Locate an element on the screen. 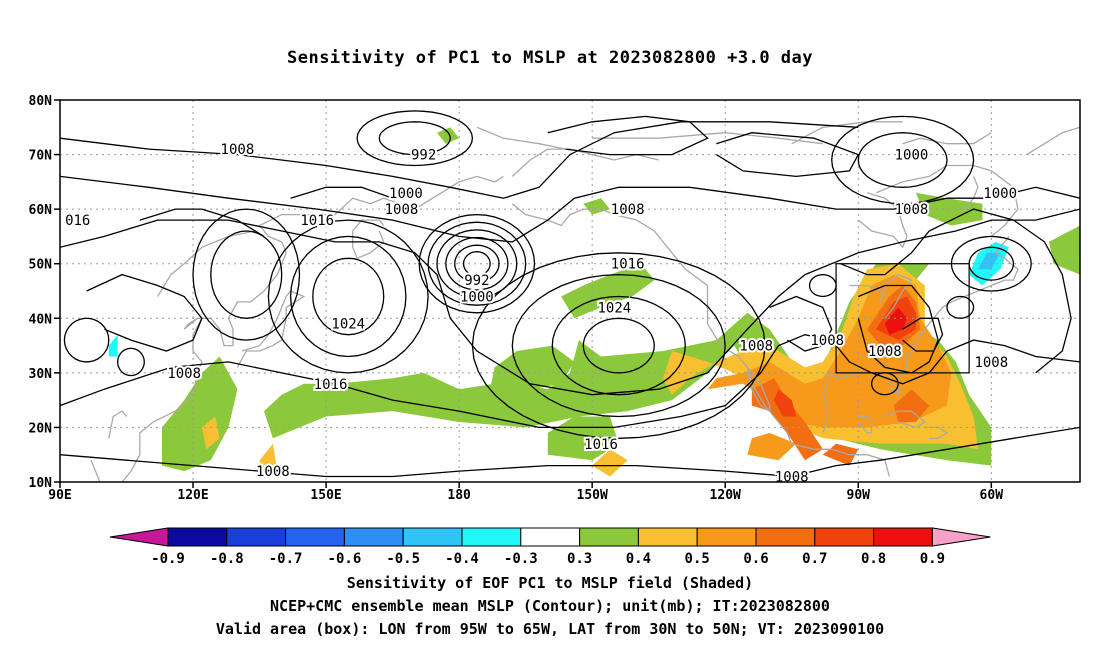 This screenshot has width=1100, height=650. contour-label: 1024 is located at coordinates (348, 325).